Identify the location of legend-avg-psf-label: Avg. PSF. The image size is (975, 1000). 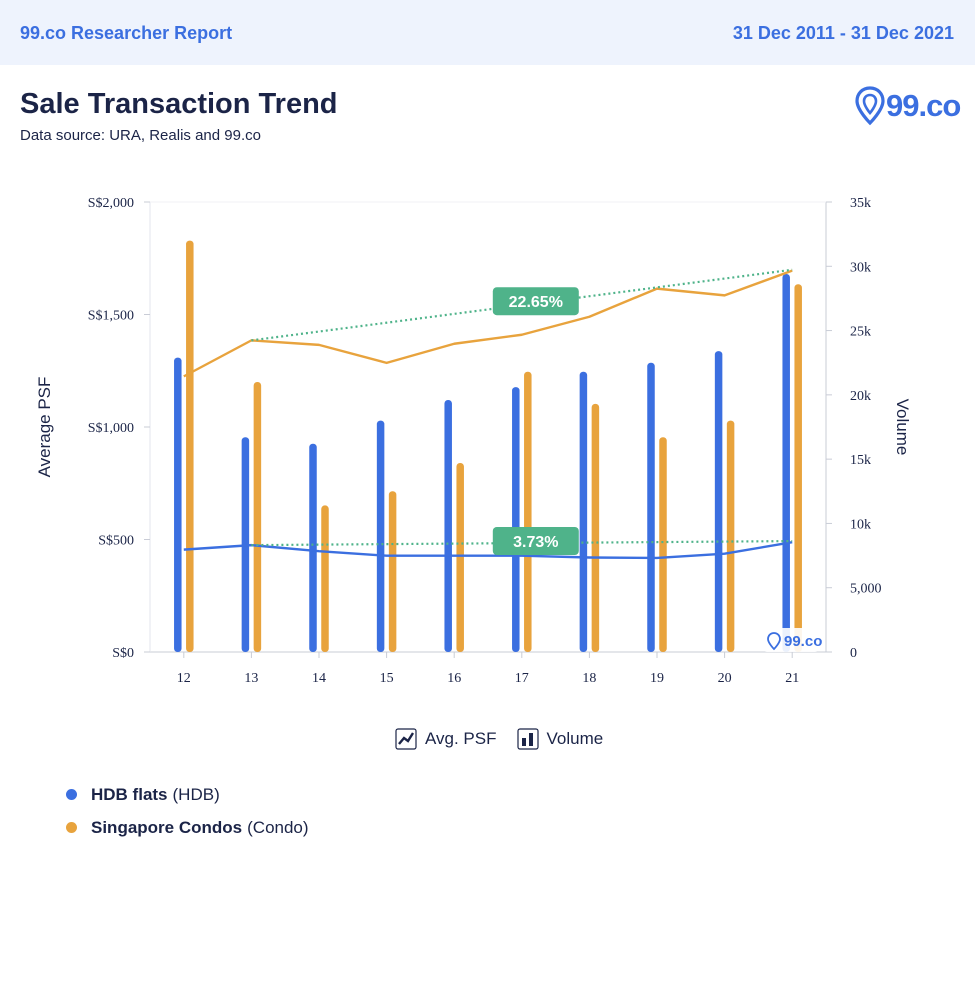
(461, 738).